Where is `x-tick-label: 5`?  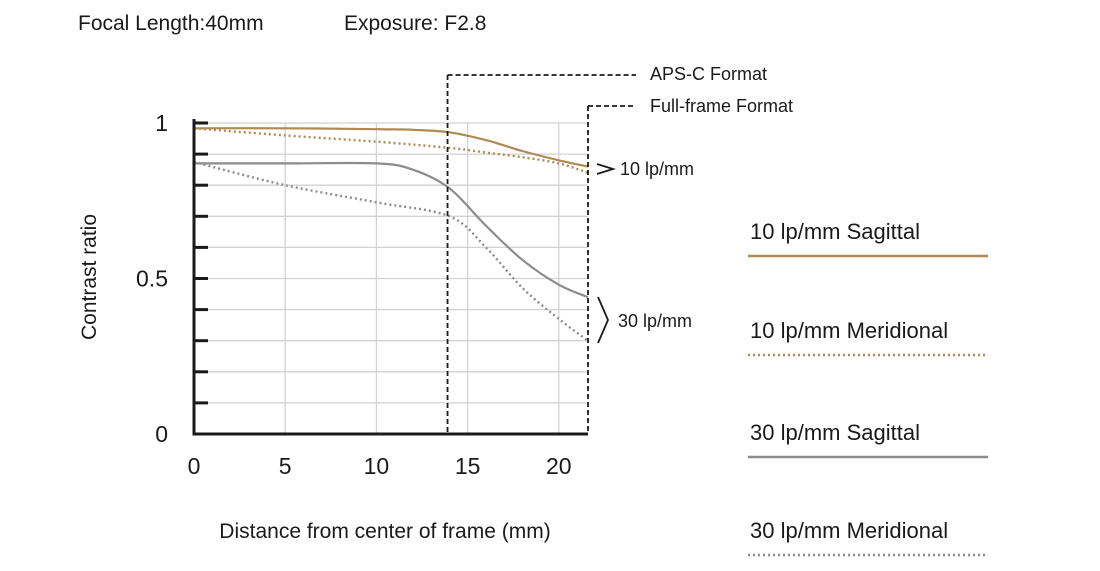 x-tick-label: 5 is located at coordinates (285, 466).